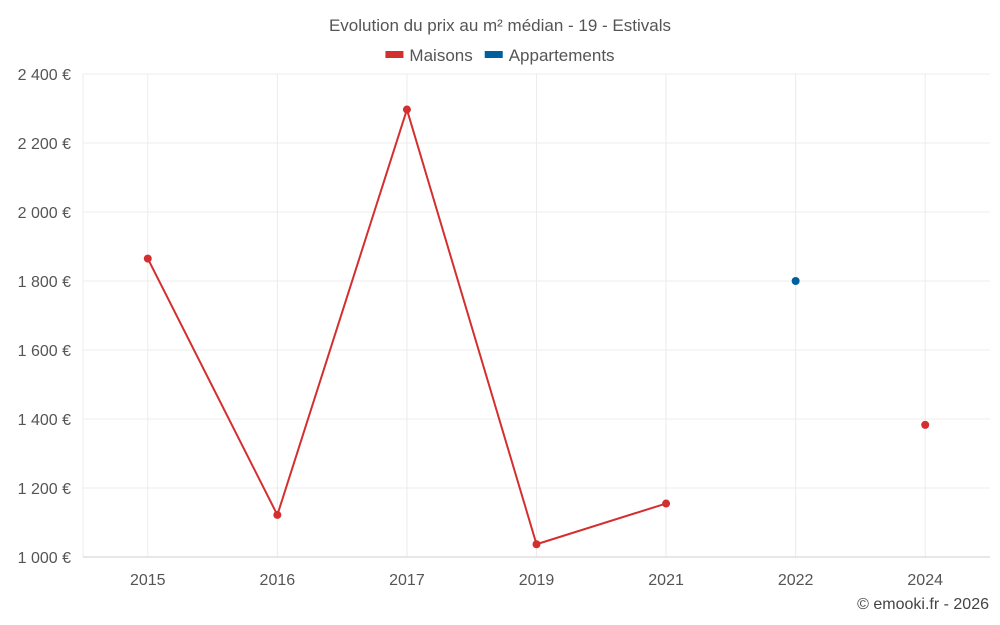  What do you see at coordinates (44, 213) in the screenshot?
I see `y-tick-label: 2 000 €` at bounding box center [44, 213].